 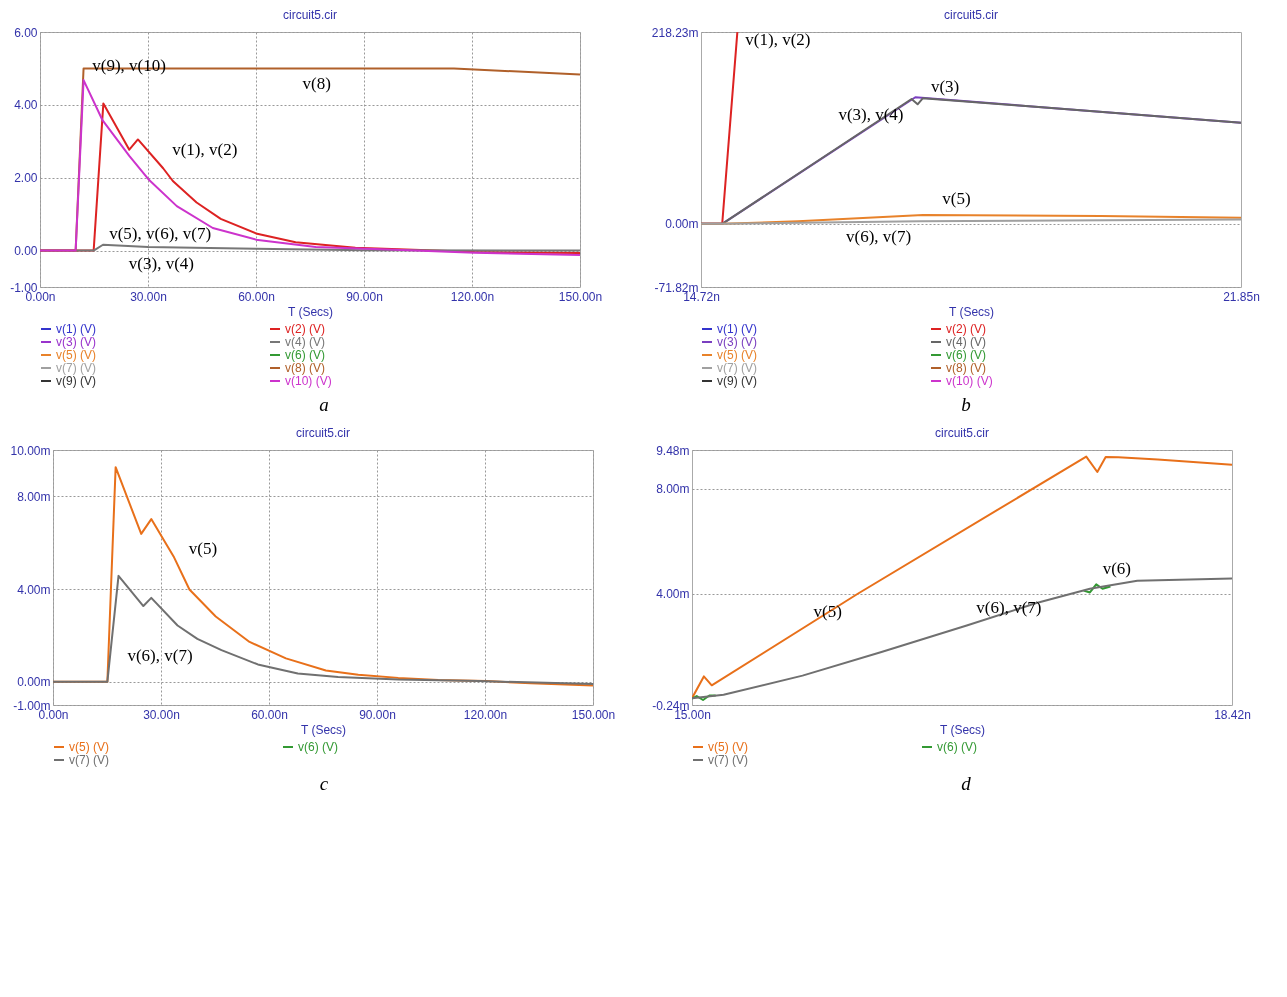 I want to click on text: a, so click(x=324, y=405).